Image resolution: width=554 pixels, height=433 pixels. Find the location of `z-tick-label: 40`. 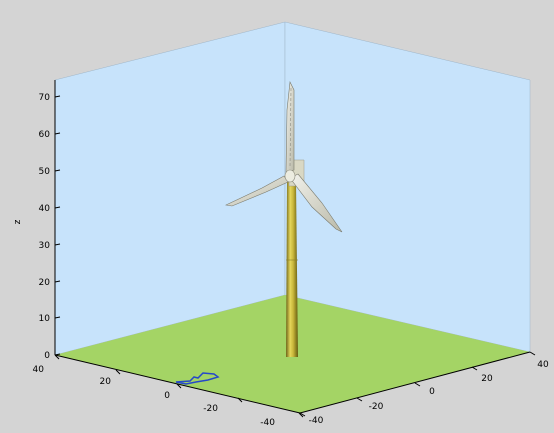

z-tick-label: 40 is located at coordinates (45, 209).